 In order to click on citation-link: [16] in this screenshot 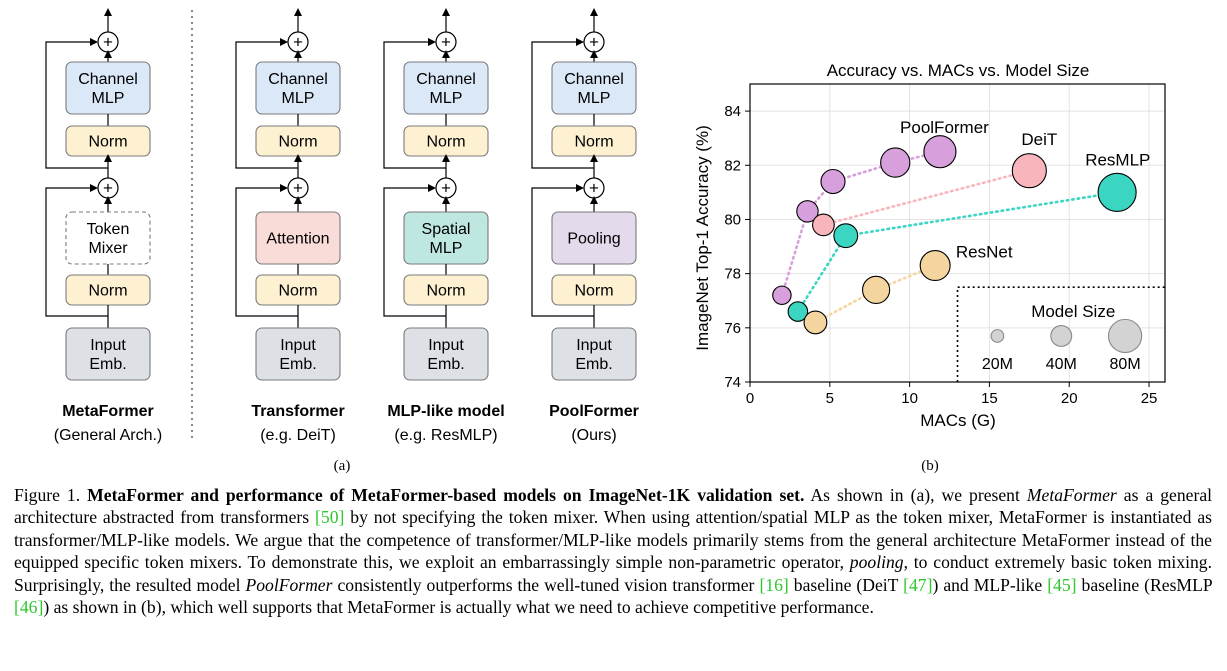, I will do `click(774, 584)`.